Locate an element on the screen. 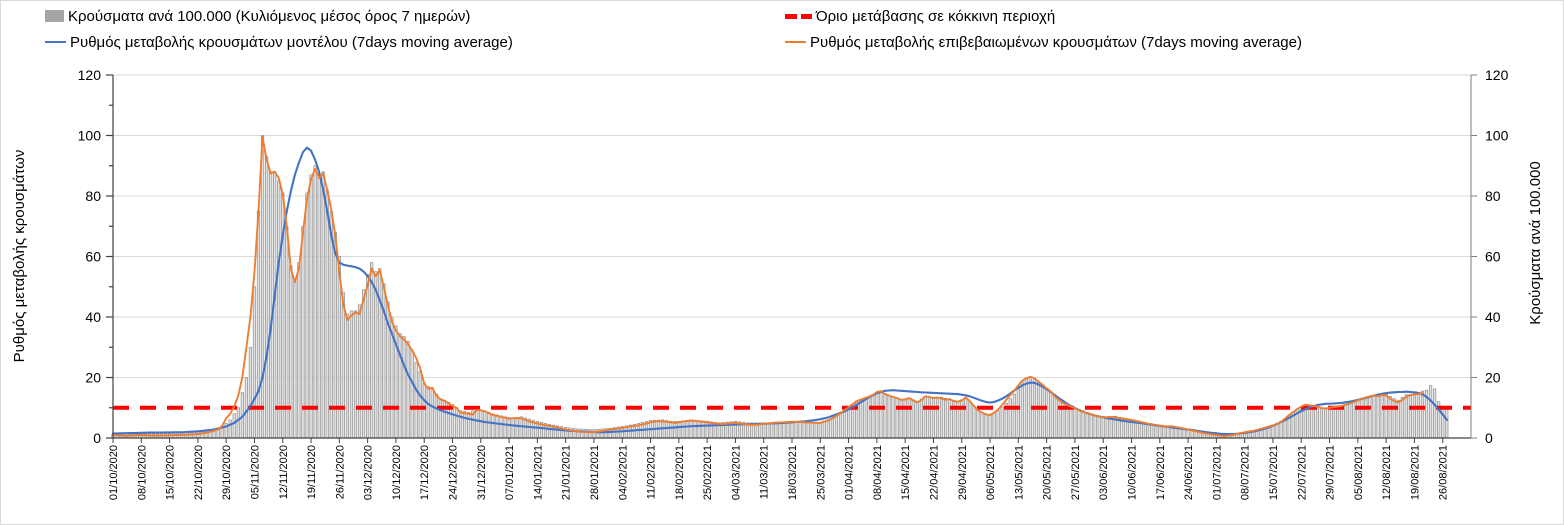 This screenshot has width=1564, height=525. svg-text: 05/11/2020 is located at coordinates (256, 472).